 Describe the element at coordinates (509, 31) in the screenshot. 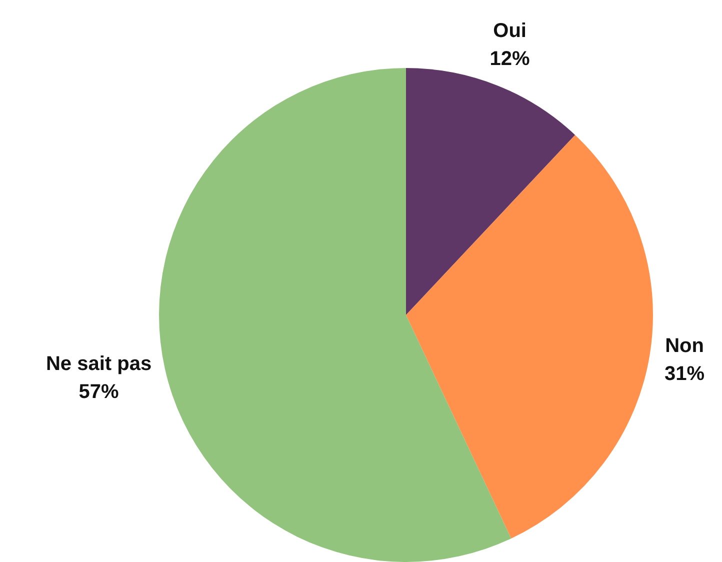

I see `slice-label: Oui` at that location.